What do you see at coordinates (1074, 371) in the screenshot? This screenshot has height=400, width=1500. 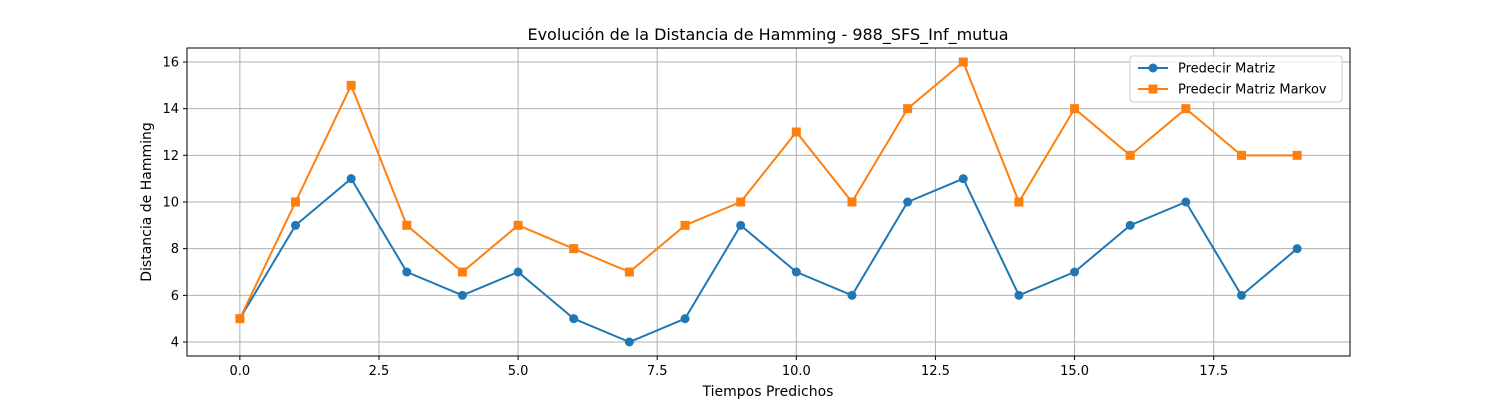 I see `x-tick-label: 15.0` at bounding box center [1074, 371].